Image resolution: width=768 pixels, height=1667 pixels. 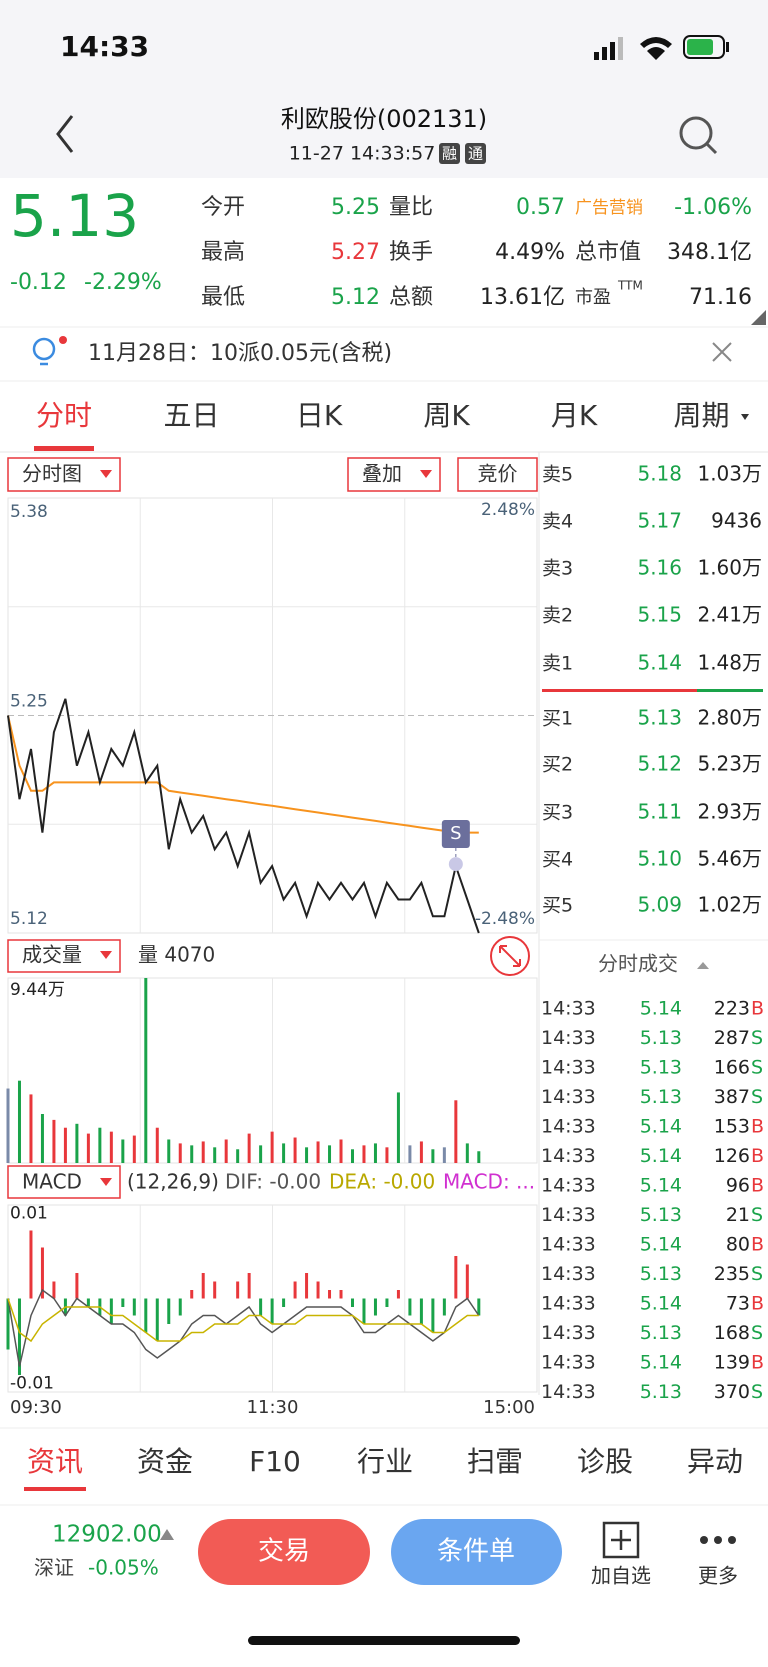 I want to click on marker-label: S, so click(x=455, y=833).